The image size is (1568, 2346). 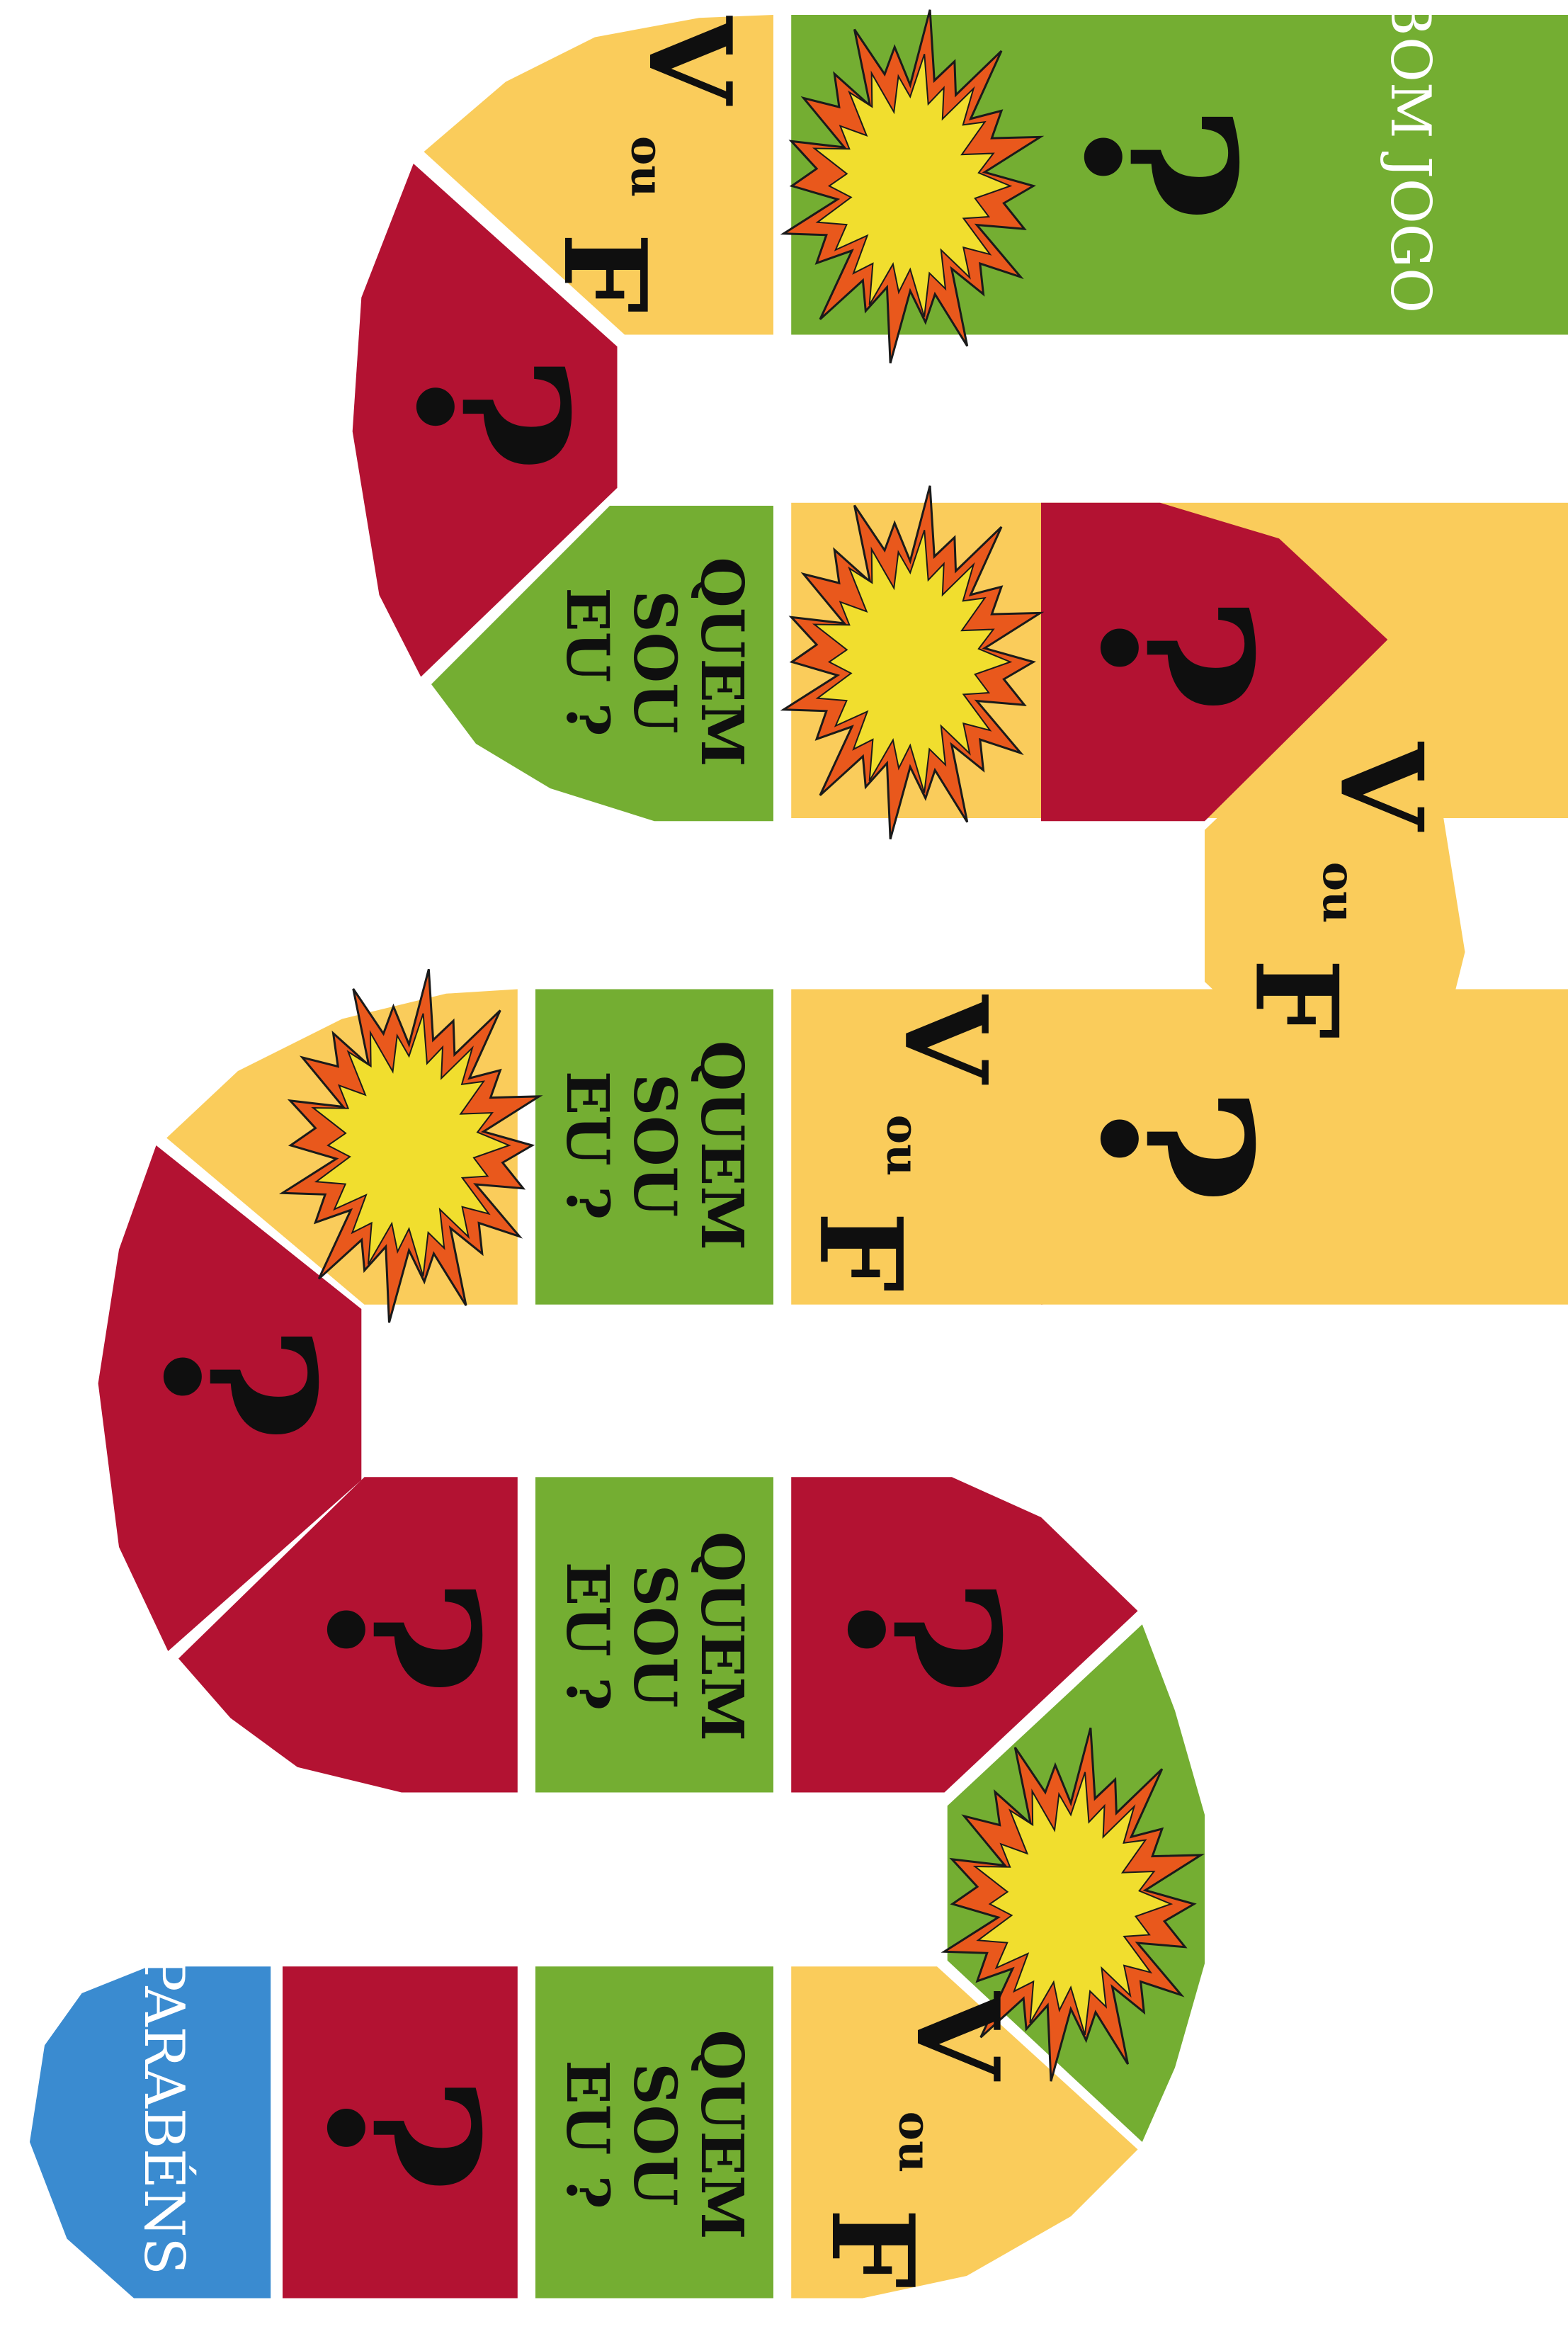 I want to click on cell-9-true-false: Vou F, so click(x=1339, y=891).